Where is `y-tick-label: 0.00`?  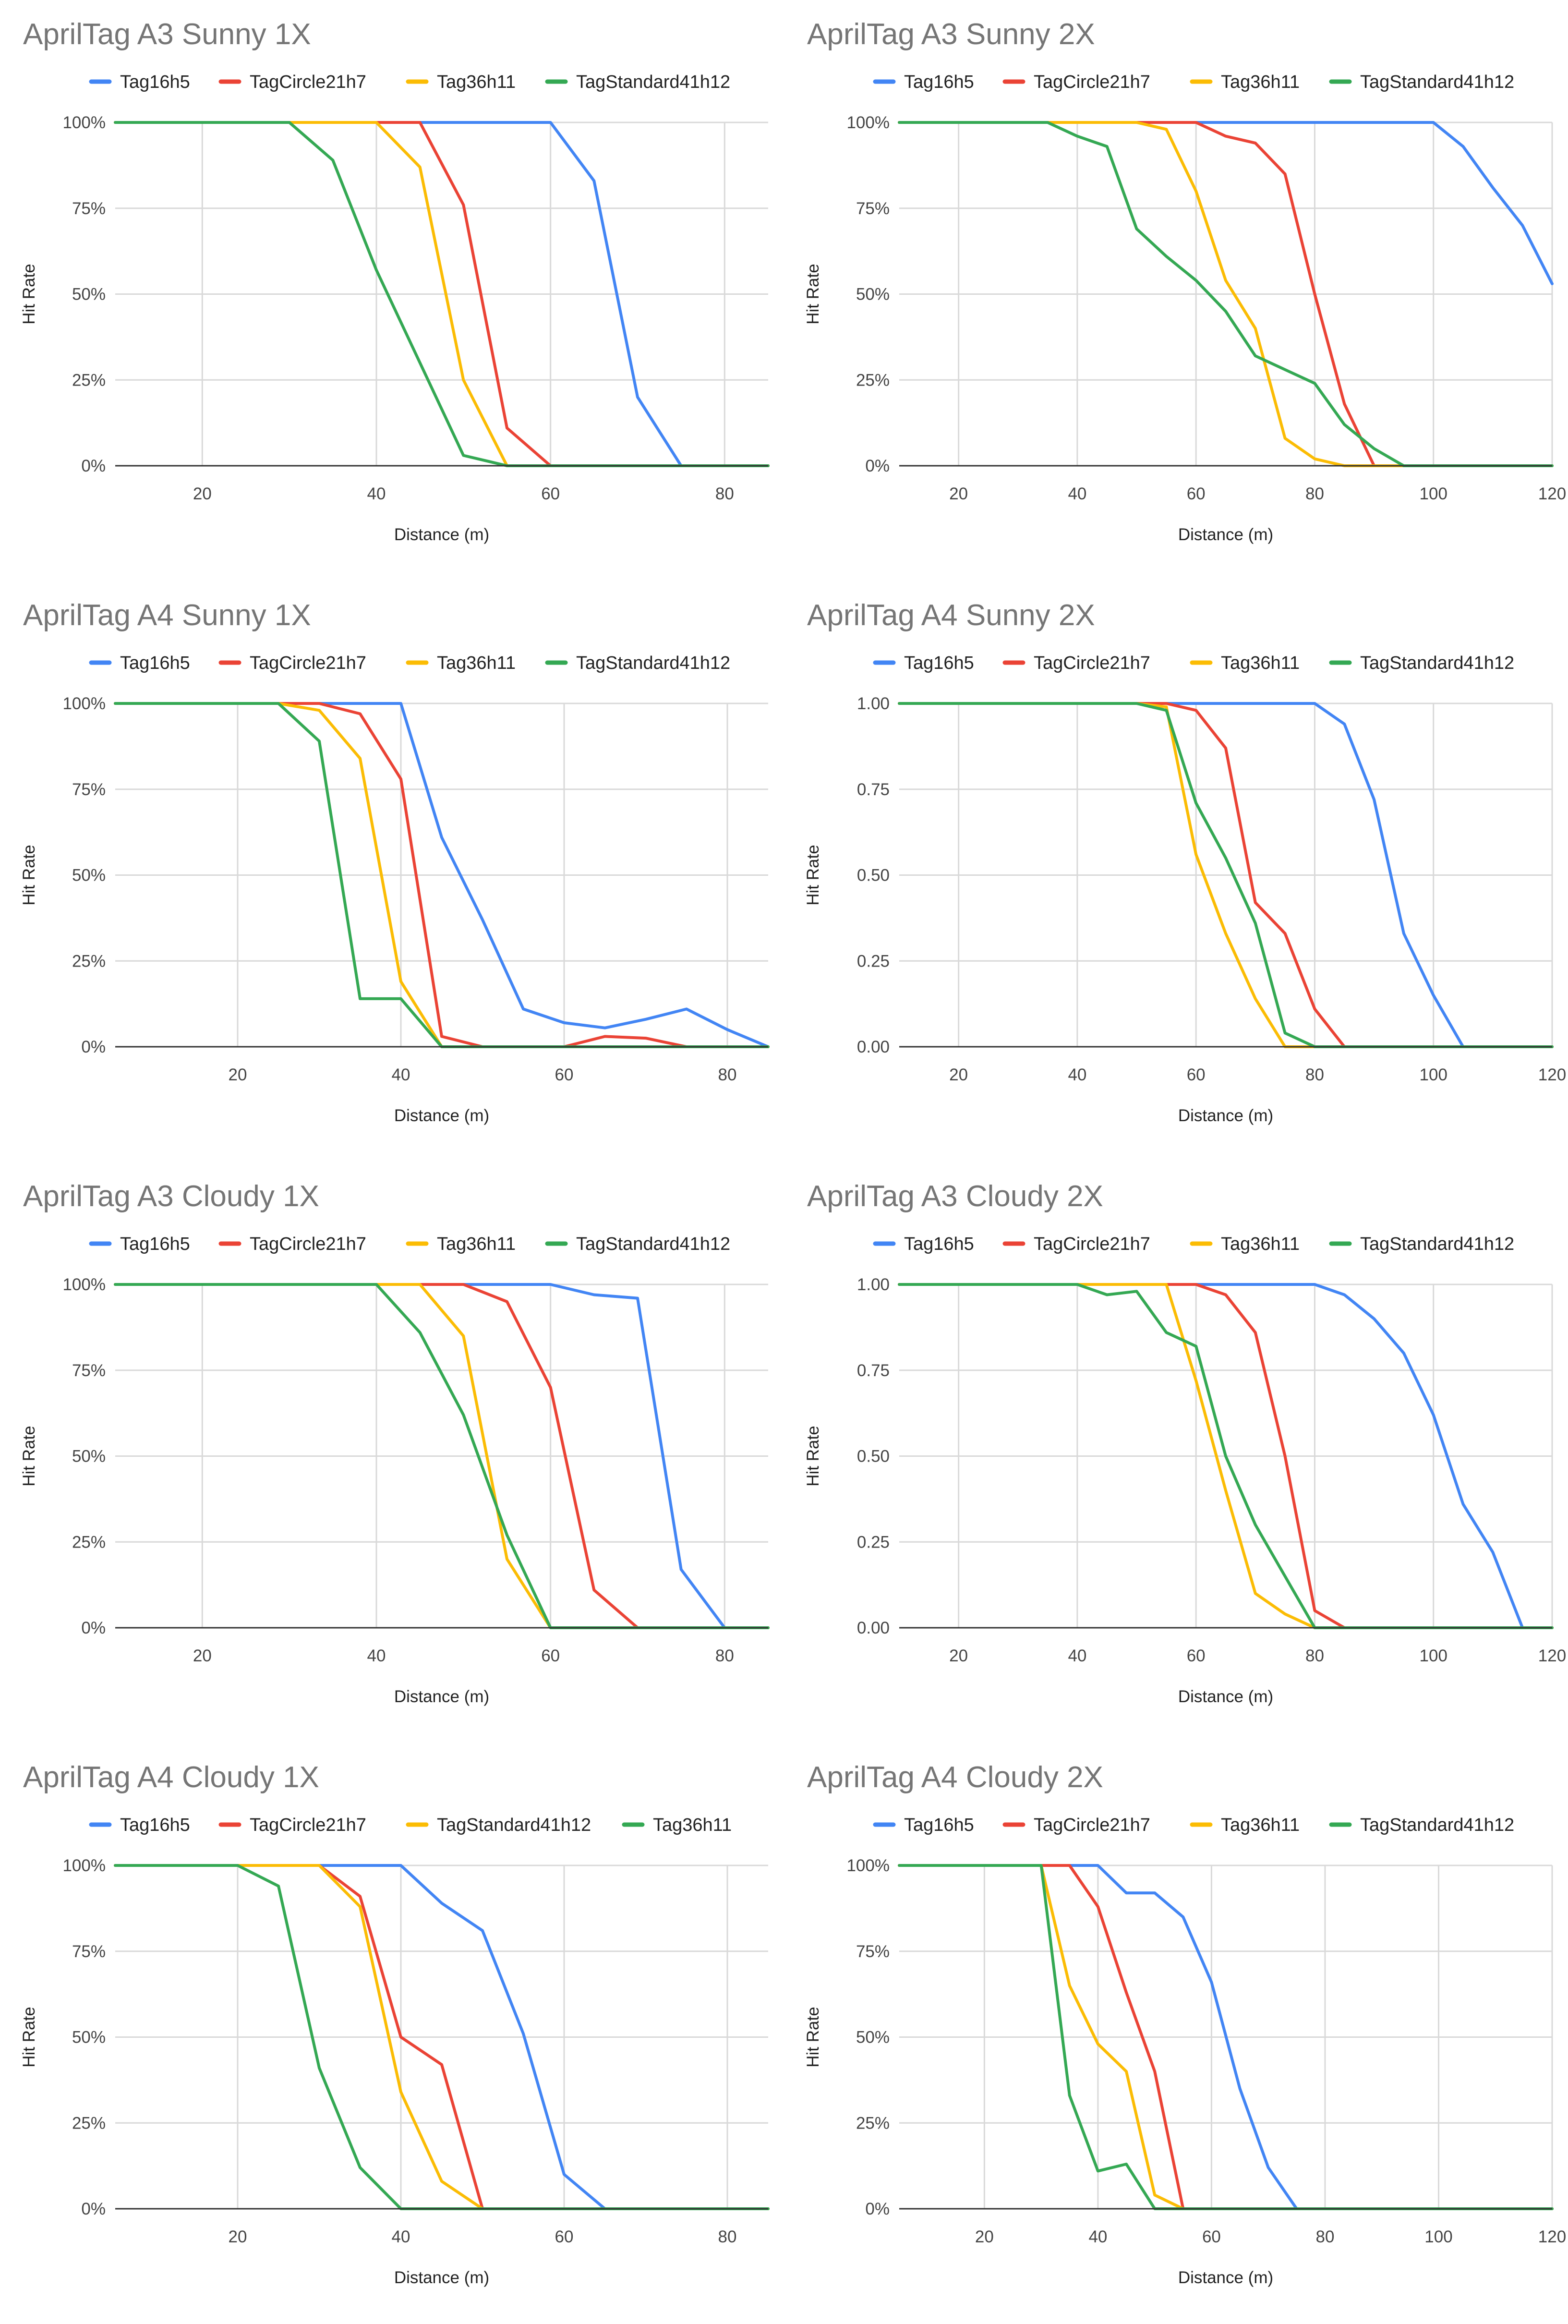 y-tick-label: 0.00 is located at coordinates (873, 1047).